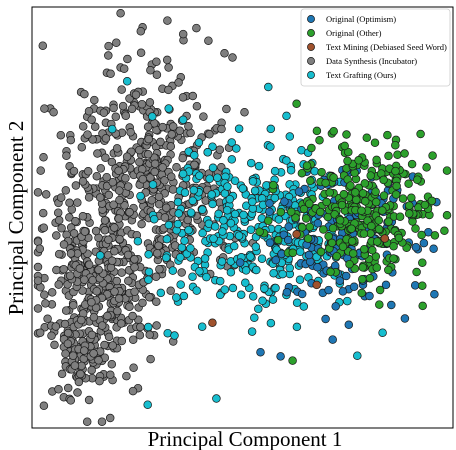  Describe the element at coordinates (16, 218) in the screenshot. I see `y-axis-label: Principal Component 2` at that location.